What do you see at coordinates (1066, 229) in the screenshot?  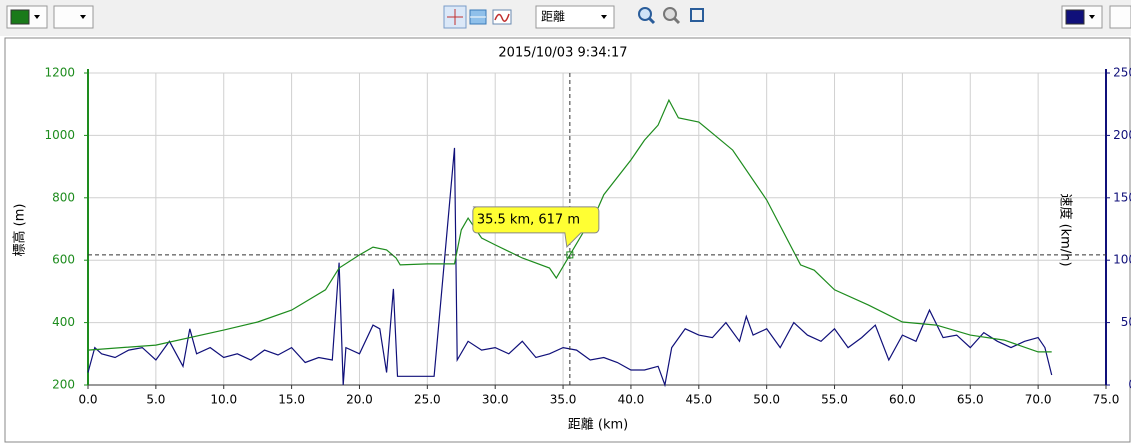 I see `y2-axis-label: 速度 (km/h)` at bounding box center [1066, 229].